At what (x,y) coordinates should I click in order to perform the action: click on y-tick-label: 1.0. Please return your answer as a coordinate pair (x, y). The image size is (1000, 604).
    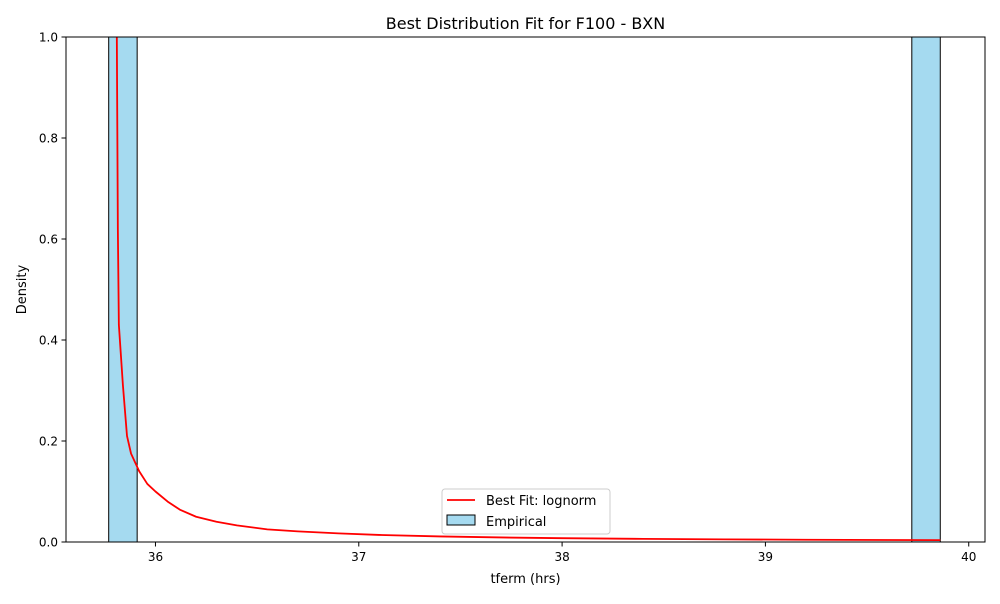
    Looking at the image, I should click on (48, 38).